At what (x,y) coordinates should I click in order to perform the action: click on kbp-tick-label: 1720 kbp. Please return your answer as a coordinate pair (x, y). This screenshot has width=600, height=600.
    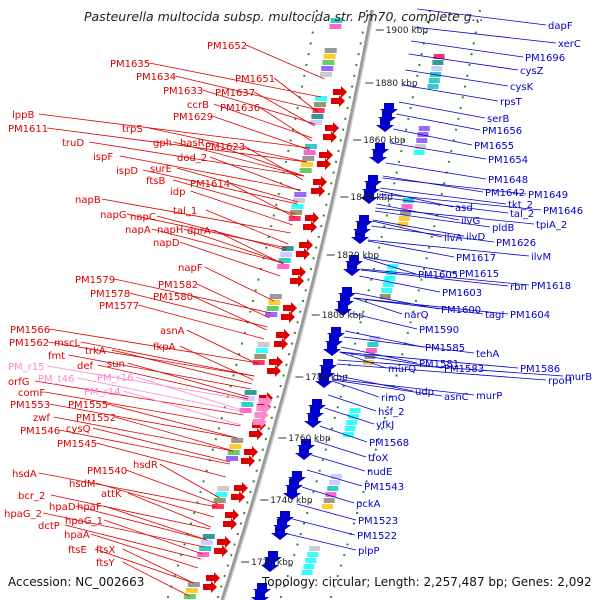
    Looking at the image, I should click on (272, 563).